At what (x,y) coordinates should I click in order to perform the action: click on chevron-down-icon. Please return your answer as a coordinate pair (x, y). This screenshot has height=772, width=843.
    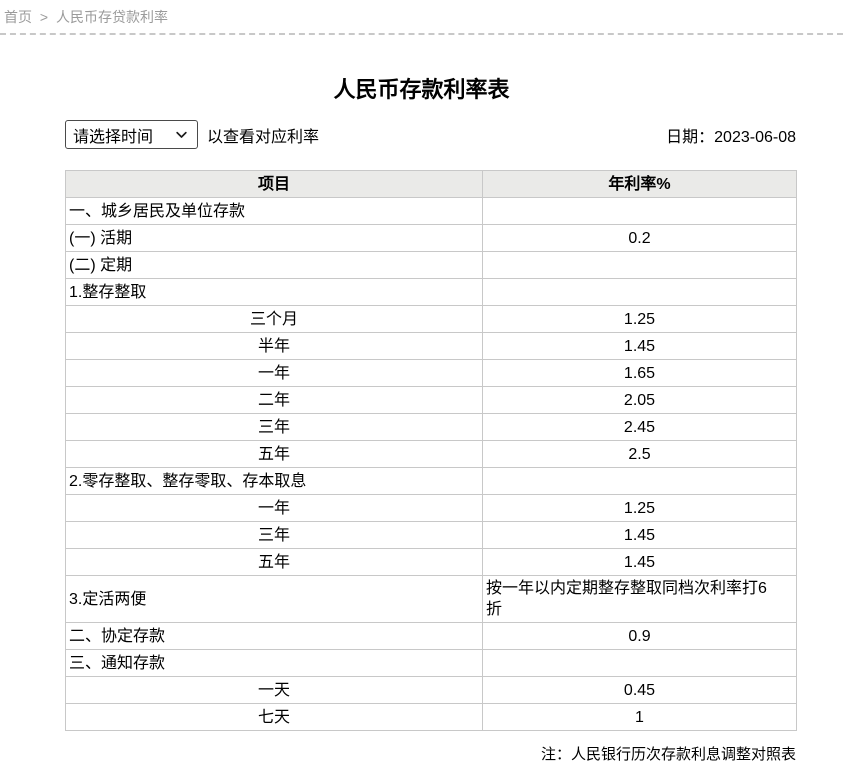
    Looking at the image, I should click on (181, 134).